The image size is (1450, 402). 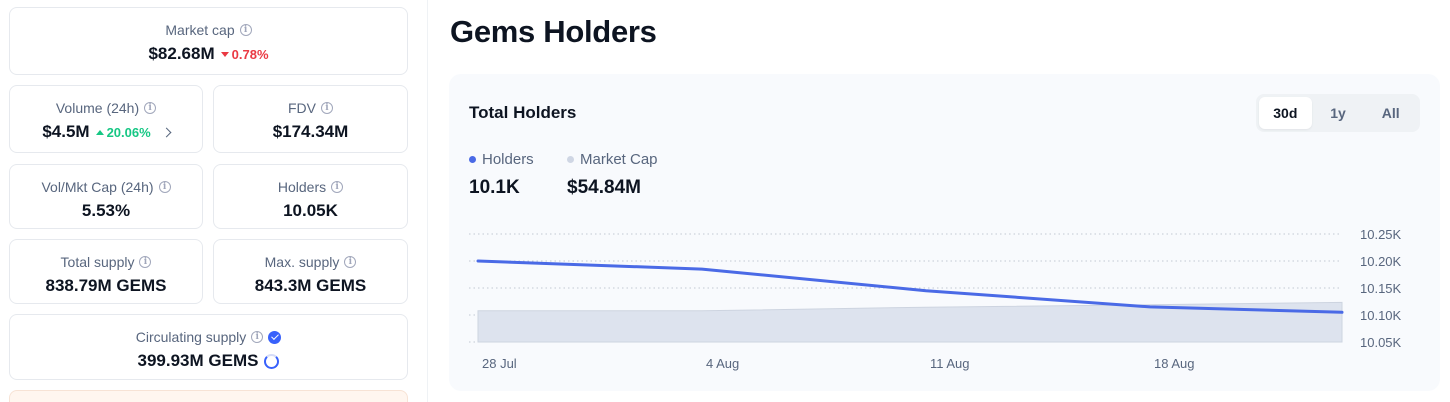 What do you see at coordinates (191, 337) in the screenshot?
I see `circulating-supply-label: Circulating supply` at bounding box center [191, 337].